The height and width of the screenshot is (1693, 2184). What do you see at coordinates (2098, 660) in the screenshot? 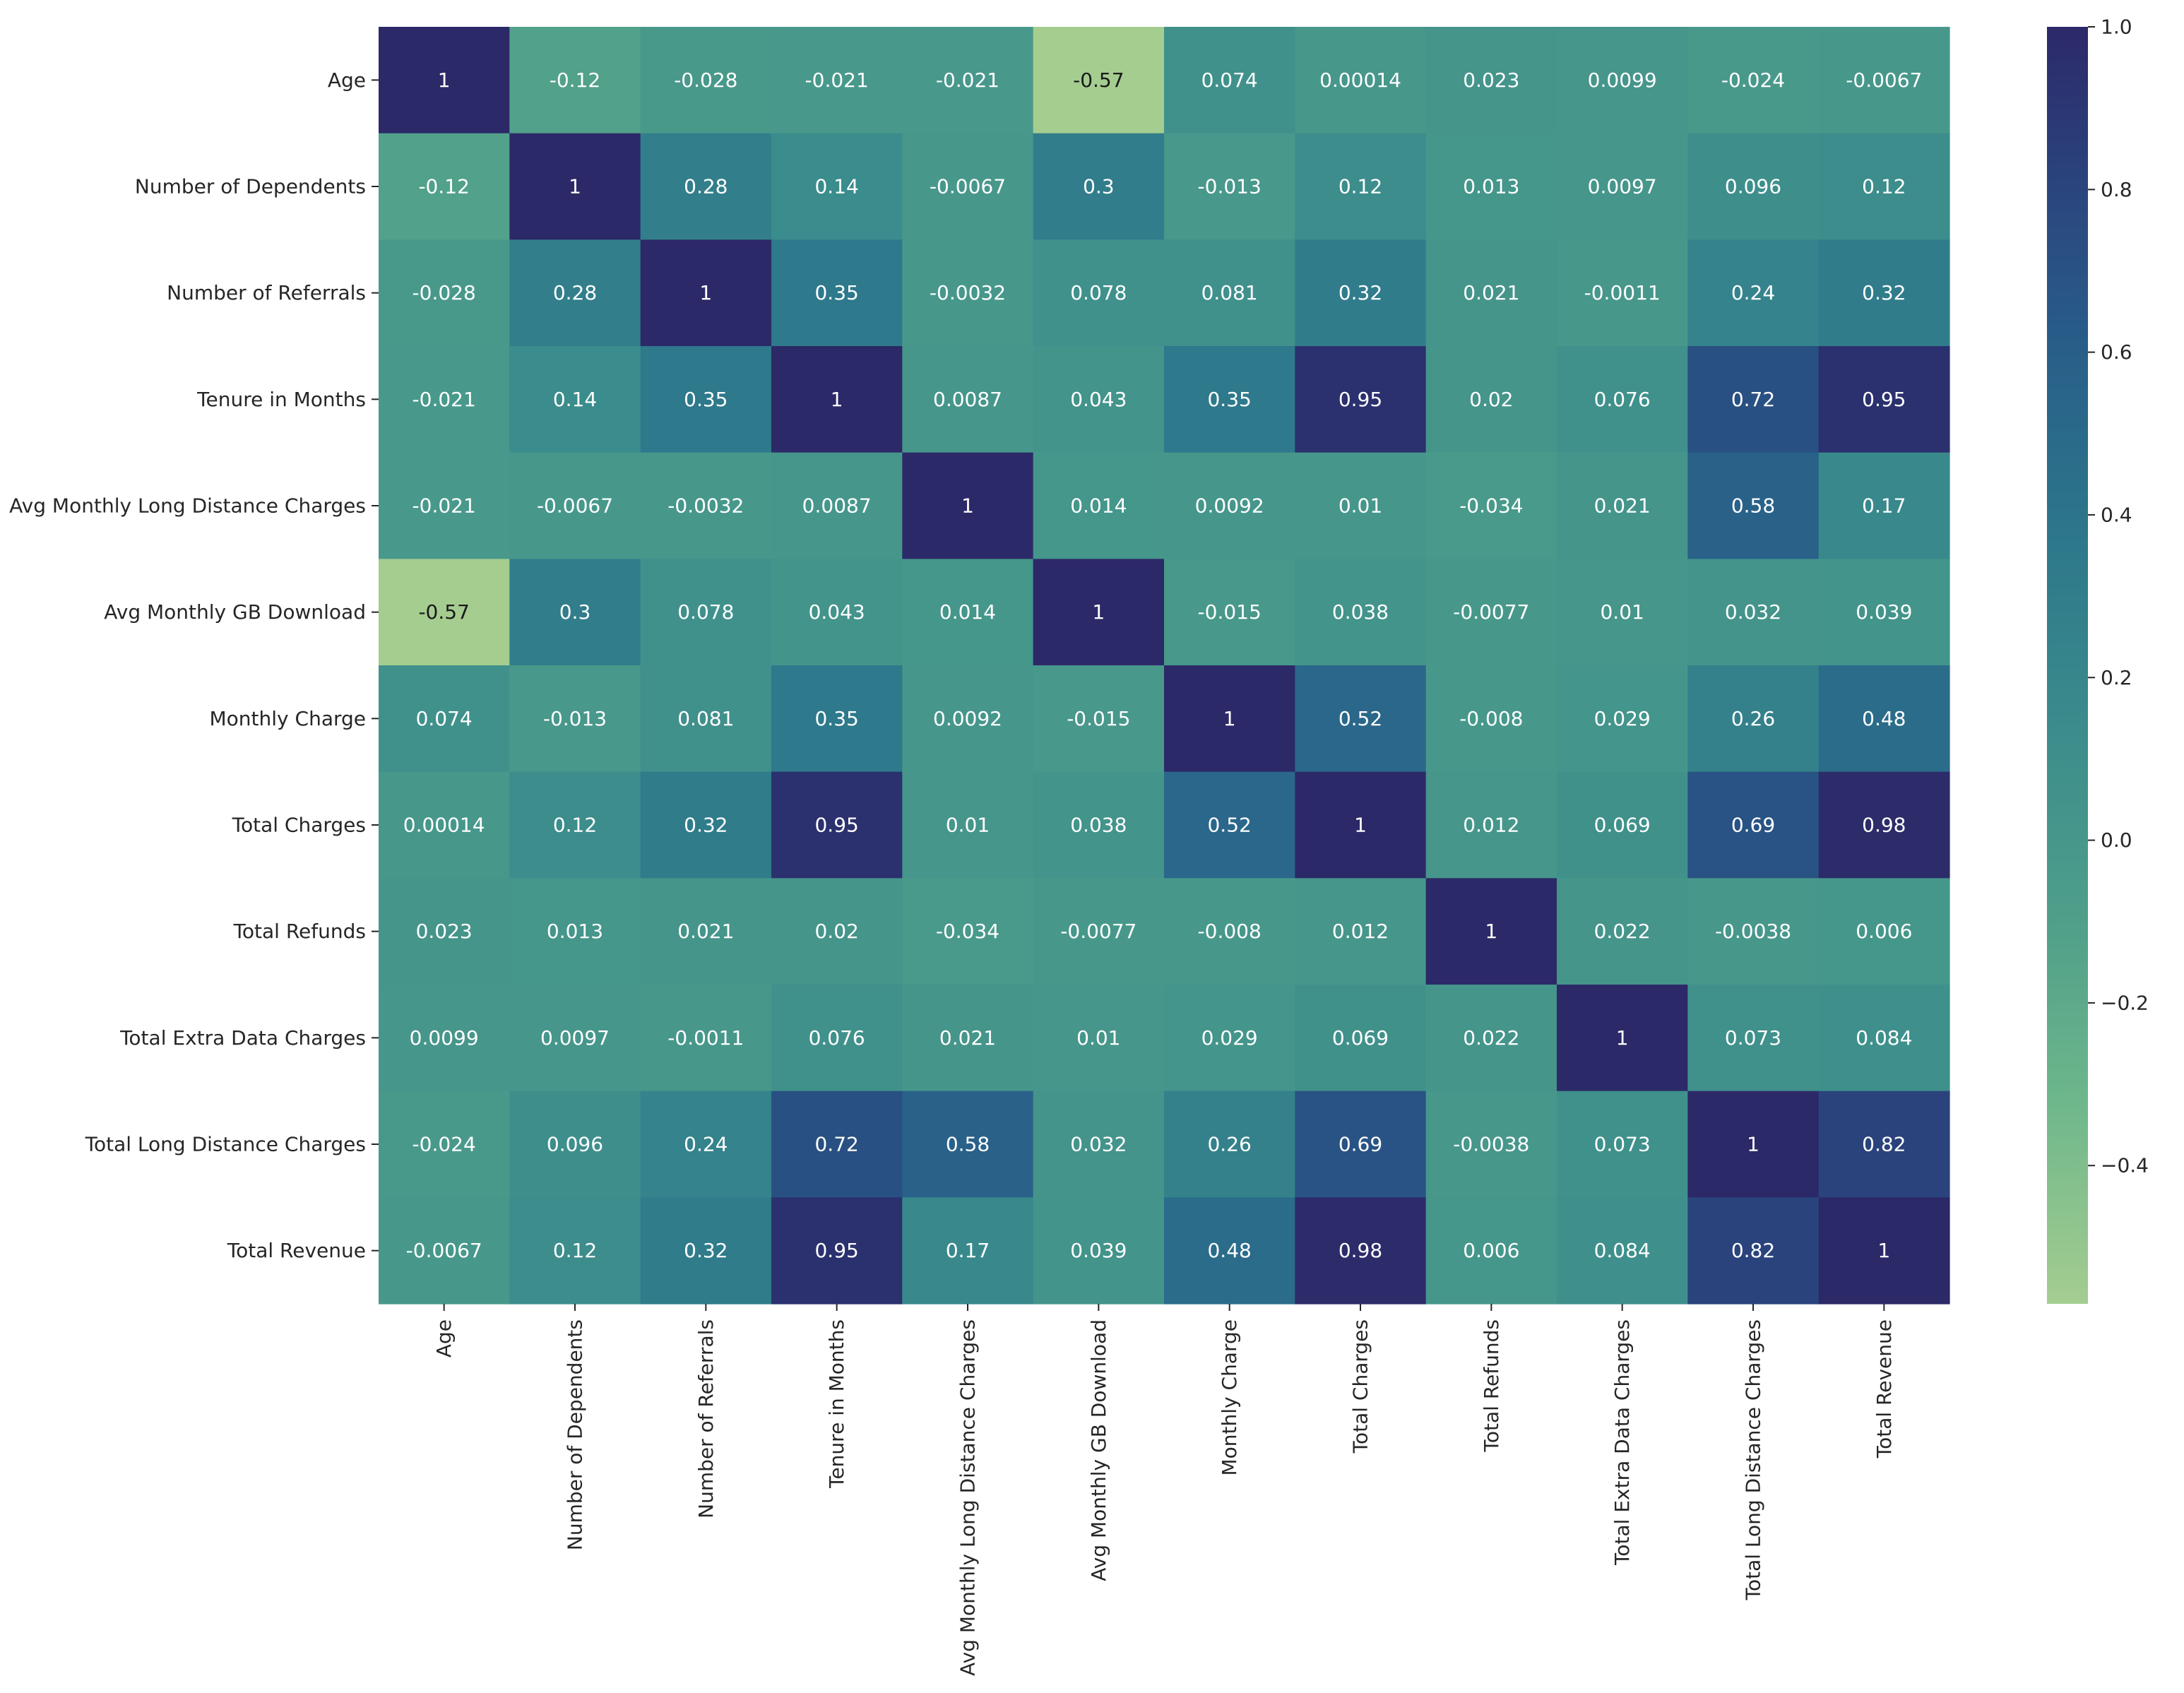
I see `colorbar: 1.0 0.8 0.6 0.4 0.2 0.0 −0.2 −0.4` at bounding box center [2098, 660].